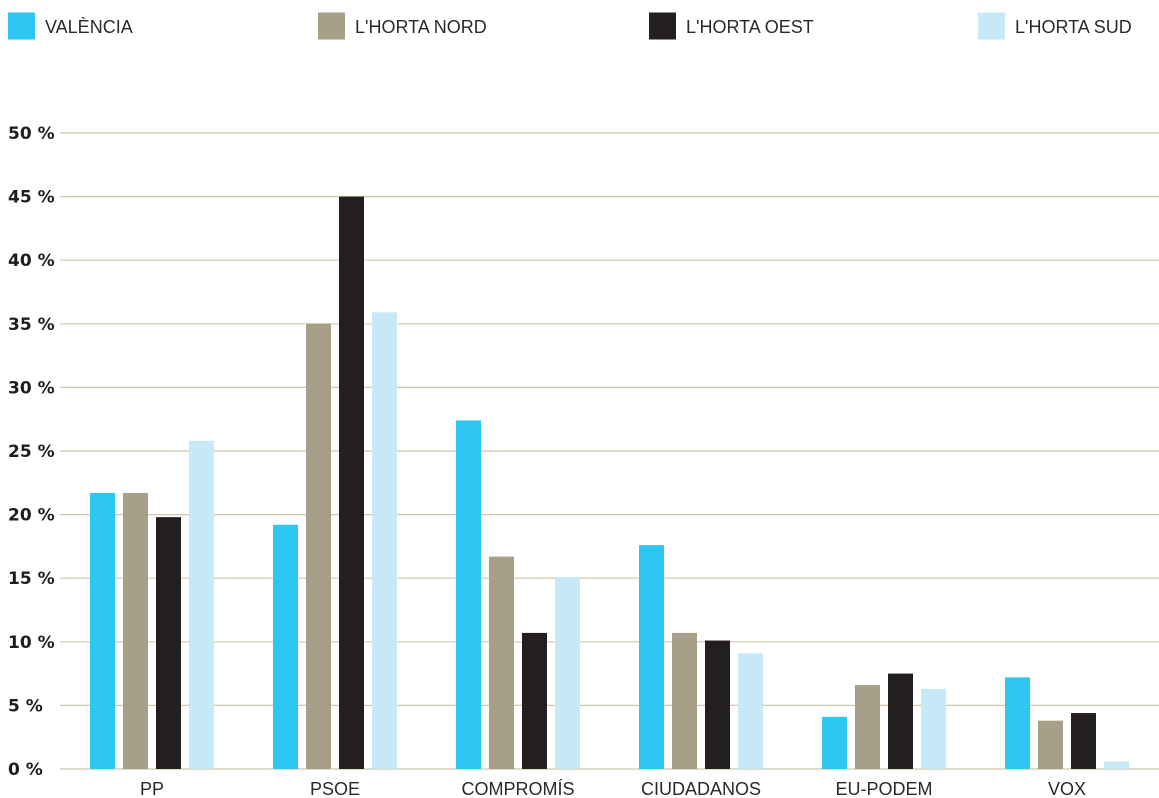 Image resolution: width=1159 pixels, height=798 pixels. Describe the element at coordinates (31, 579) in the screenshot. I see `y-tick-label: 15 %` at that location.